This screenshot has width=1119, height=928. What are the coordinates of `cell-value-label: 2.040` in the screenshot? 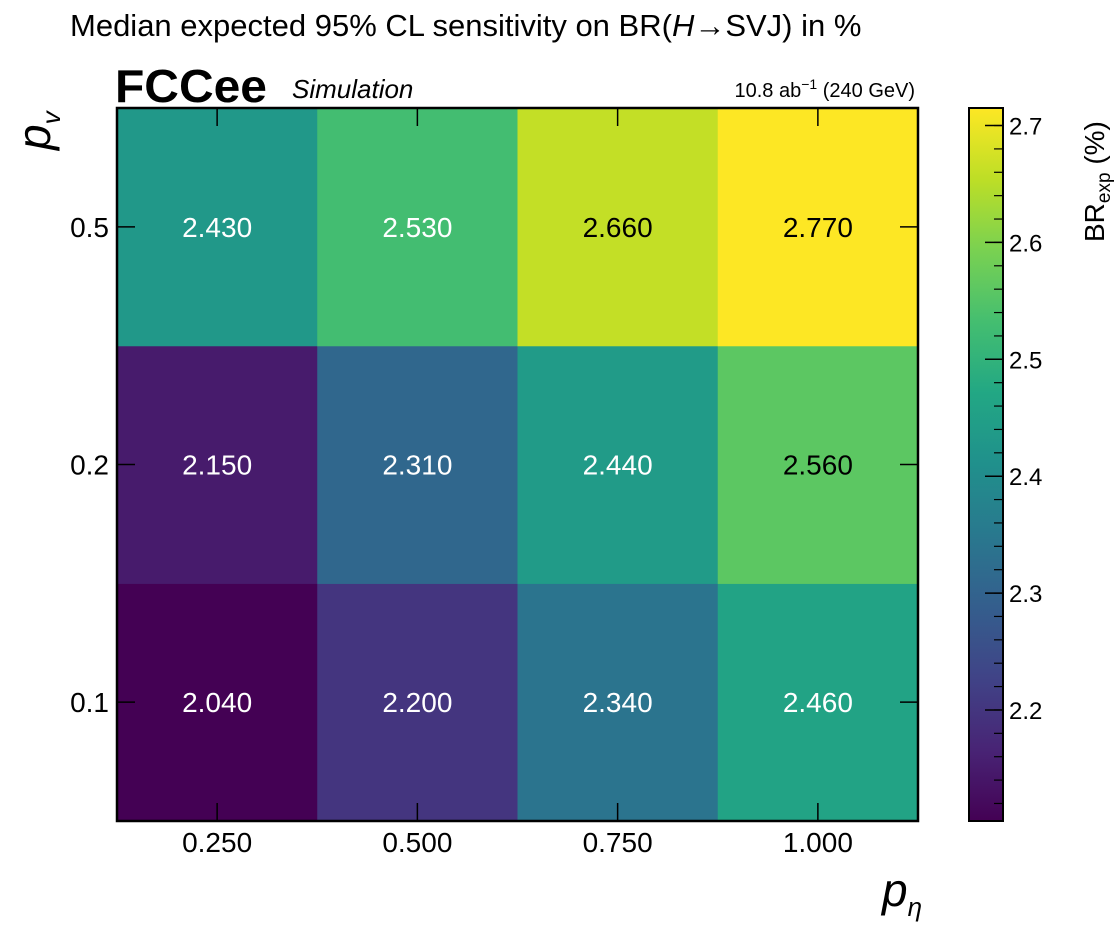 It's located at (217, 702).